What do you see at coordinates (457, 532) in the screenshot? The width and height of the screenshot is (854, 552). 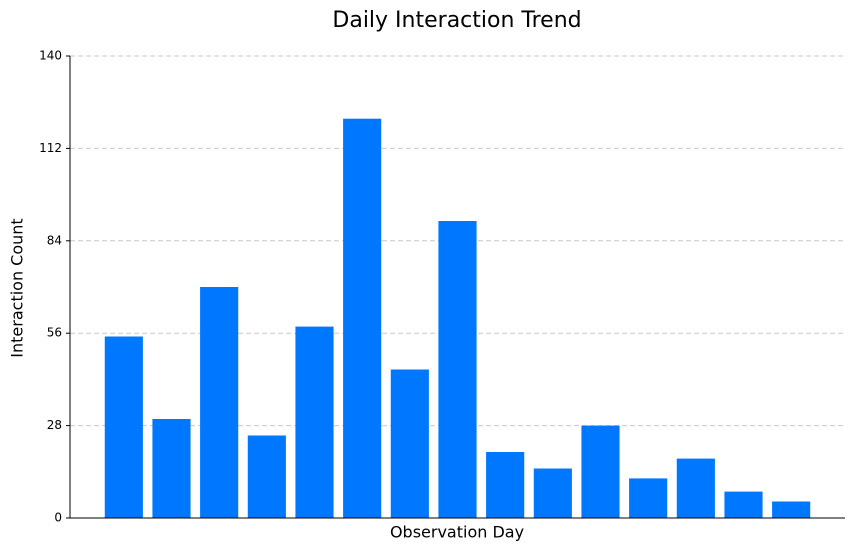 I see `x-axis-label: Observation Day` at bounding box center [457, 532].